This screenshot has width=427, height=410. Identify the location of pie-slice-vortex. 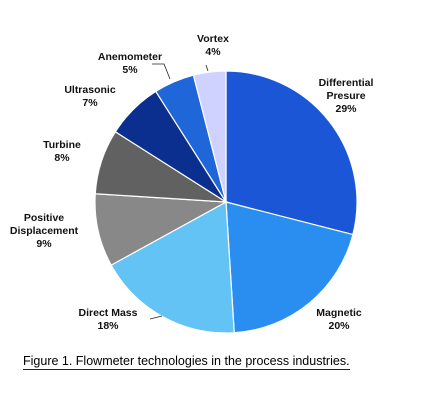
(209, 136).